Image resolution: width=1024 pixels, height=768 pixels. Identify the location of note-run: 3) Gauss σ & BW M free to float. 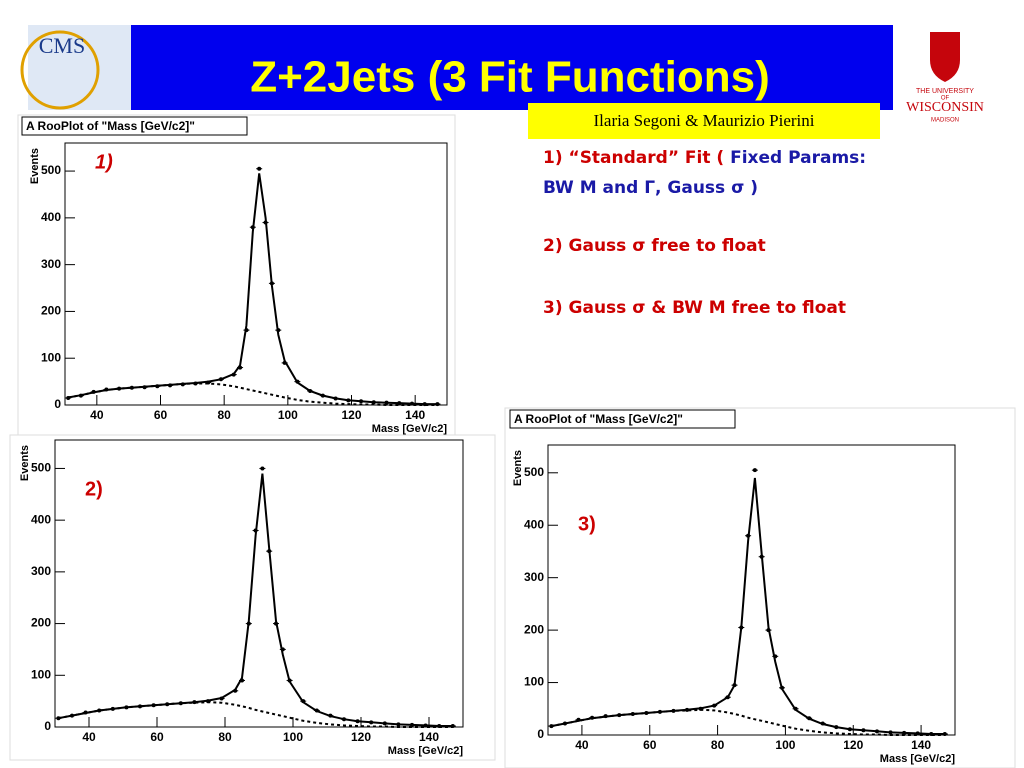
(694, 308).